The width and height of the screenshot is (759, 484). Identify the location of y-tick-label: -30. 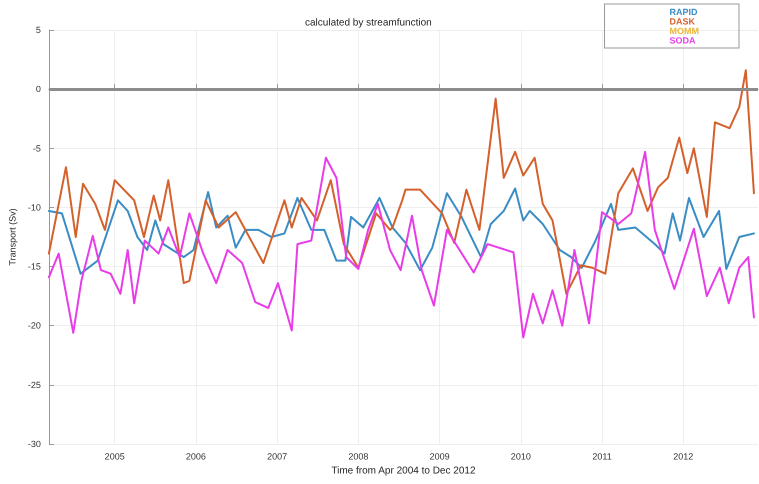
(34, 444).